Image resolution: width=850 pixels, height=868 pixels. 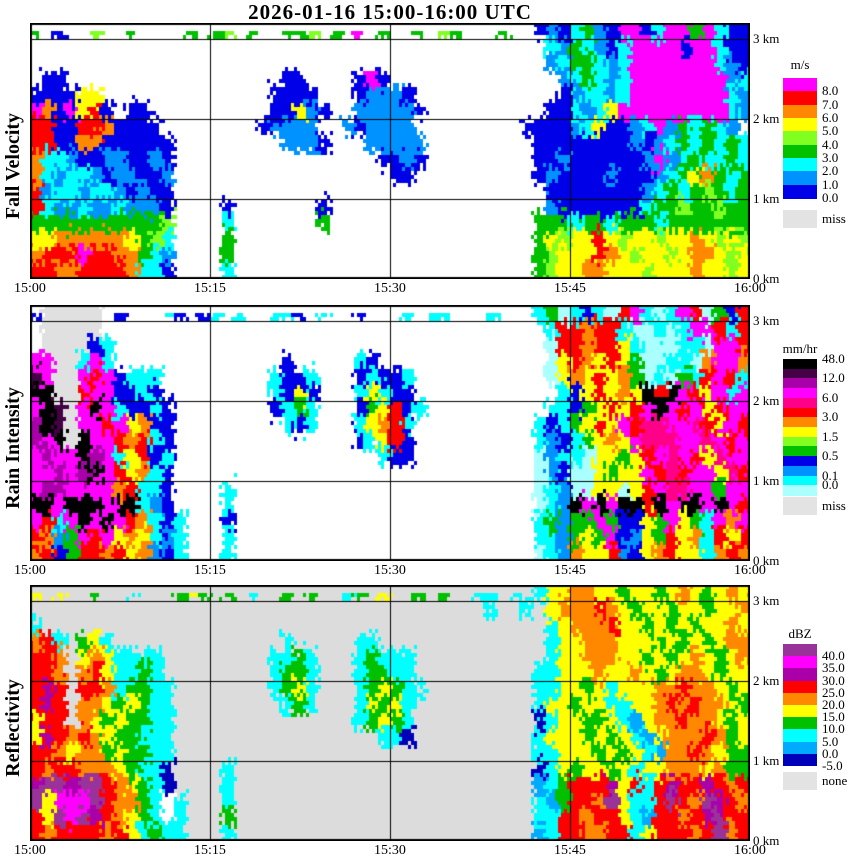 I want to click on legend-scale-label: 12.0, so click(x=833, y=378).